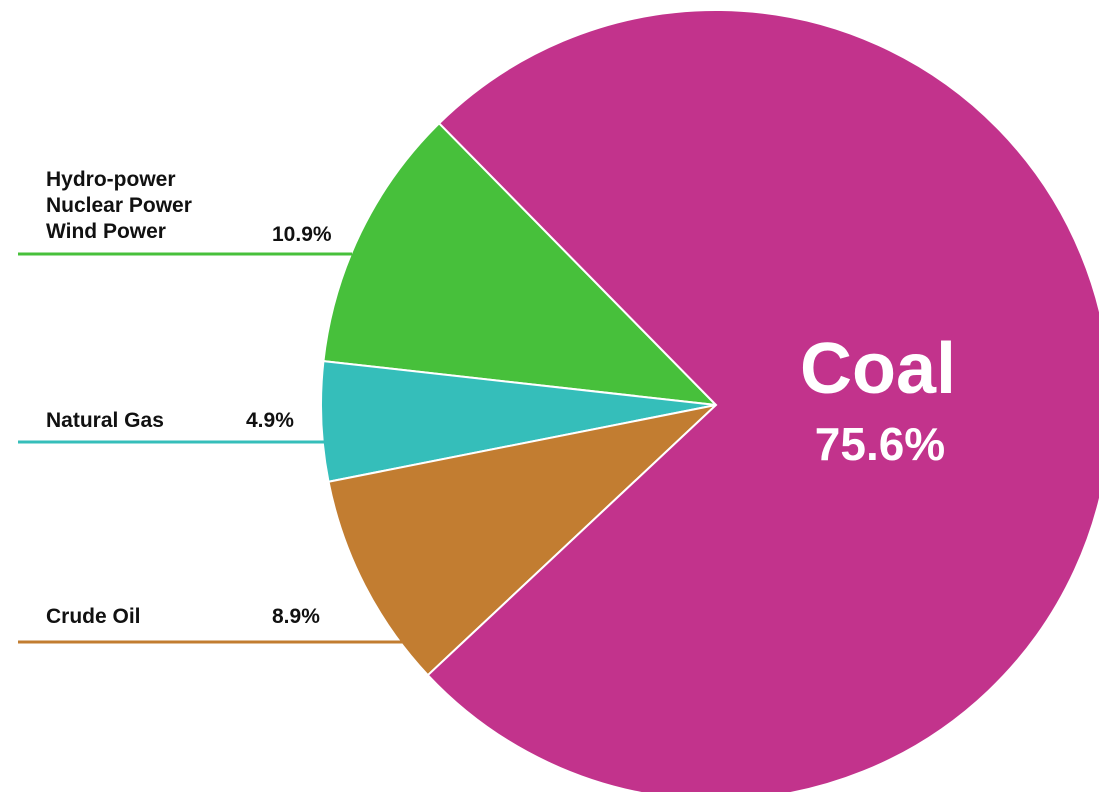  What do you see at coordinates (106, 231) in the screenshot?
I see `slice-label-hydro-power-nuclear-power-wind-power-line-3: Wind Power` at bounding box center [106, 231].